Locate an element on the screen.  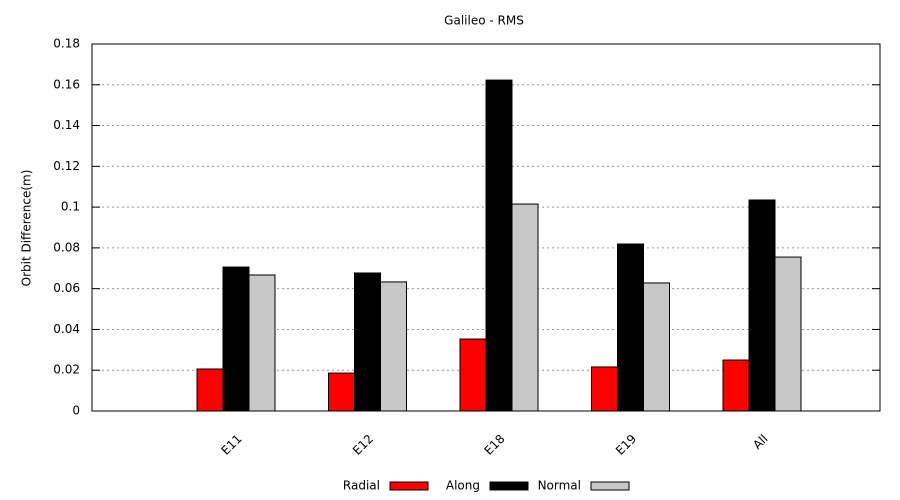
y-tick-label: 0.04 is located at coordinates (66, 329).